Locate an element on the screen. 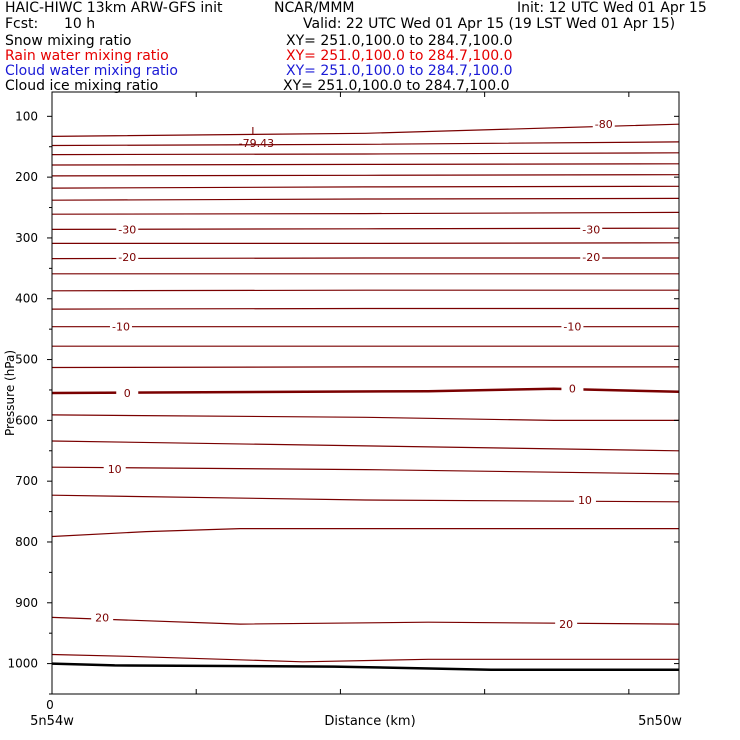  x-origin-label: 0 is located at coordinates (50, 705).